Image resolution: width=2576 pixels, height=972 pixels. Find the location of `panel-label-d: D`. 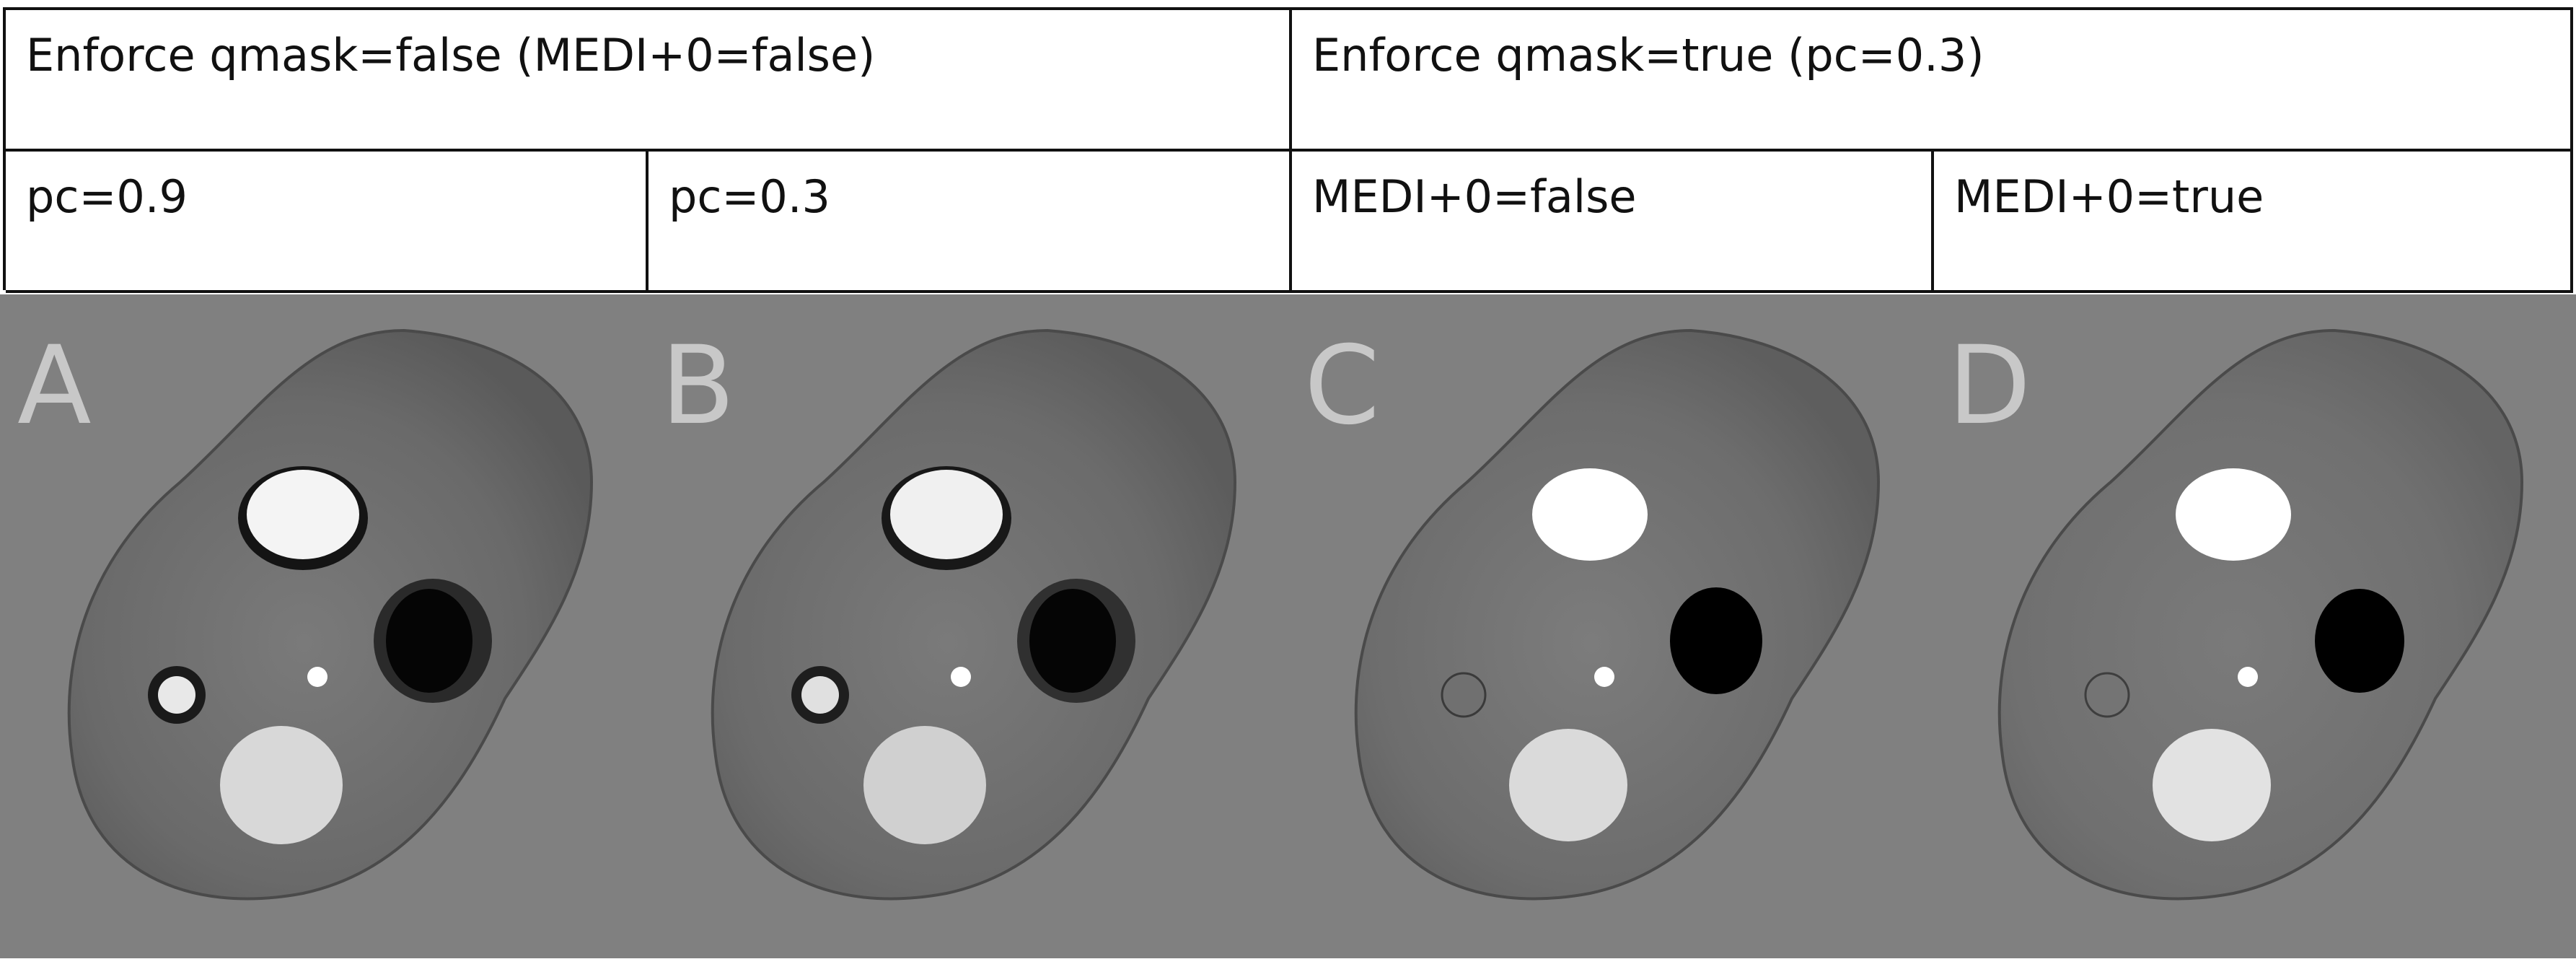

panel-label-d: D is located at coordinates (1989, 386).